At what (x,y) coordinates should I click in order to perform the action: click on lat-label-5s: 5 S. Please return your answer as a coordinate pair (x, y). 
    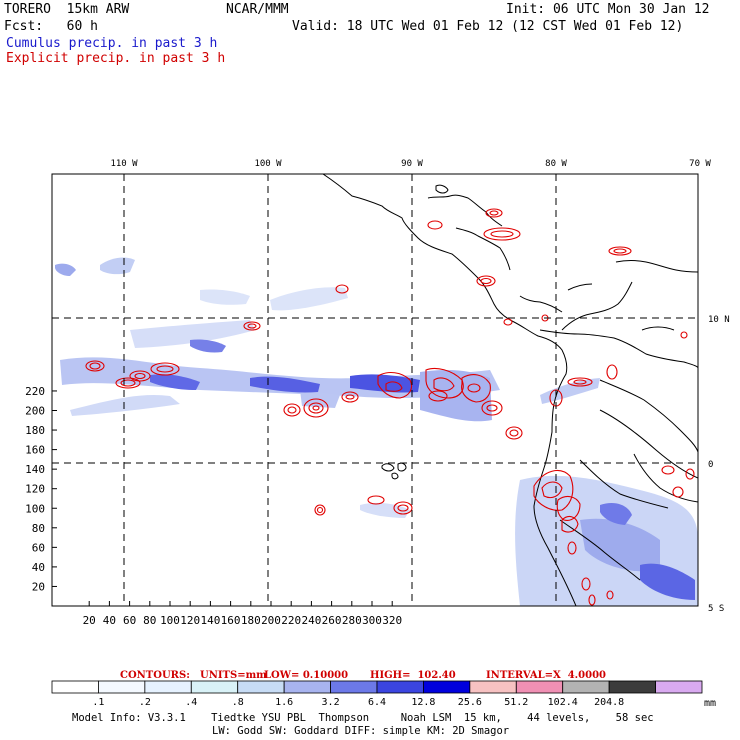
    Looking at the image, I should click on (716, 609).